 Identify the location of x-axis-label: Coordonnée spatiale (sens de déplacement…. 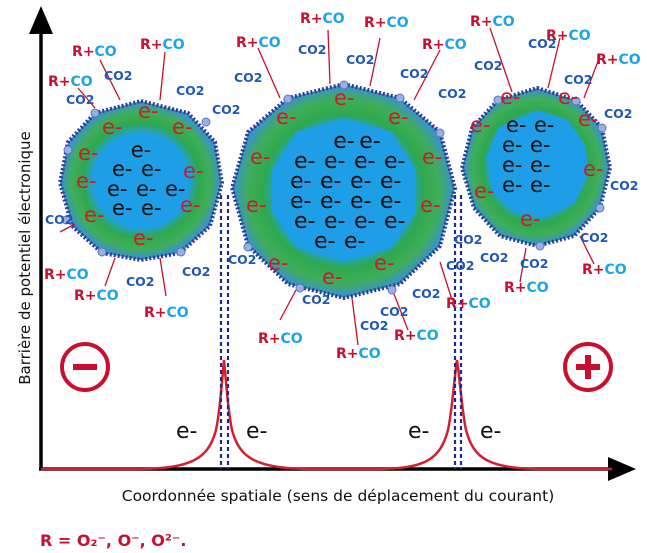
(338, 496).